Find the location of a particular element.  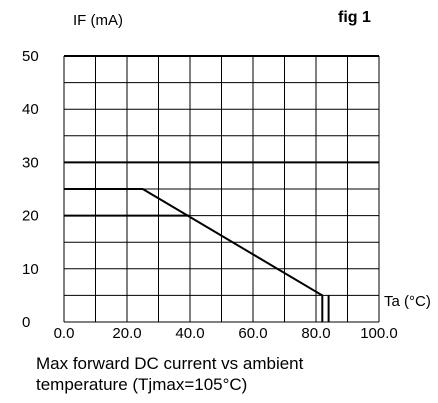

x-tick-label: 80.0 is located at coordinates (315, 333).